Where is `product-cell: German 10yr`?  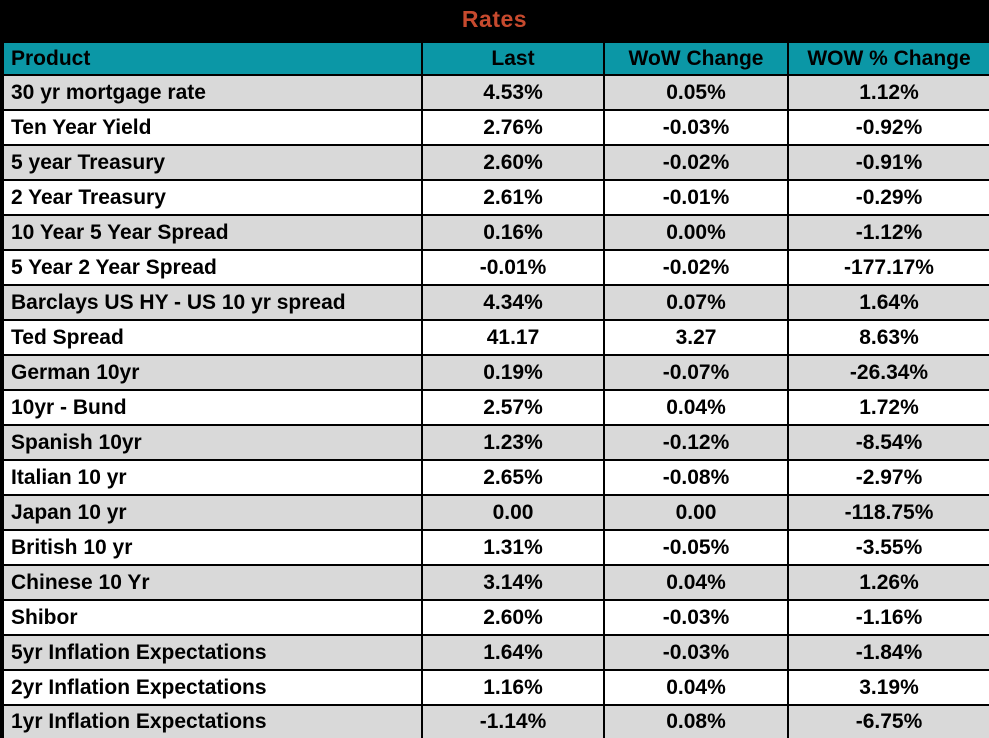 product-cell: German 10yr is located at coordinates (212, 372).